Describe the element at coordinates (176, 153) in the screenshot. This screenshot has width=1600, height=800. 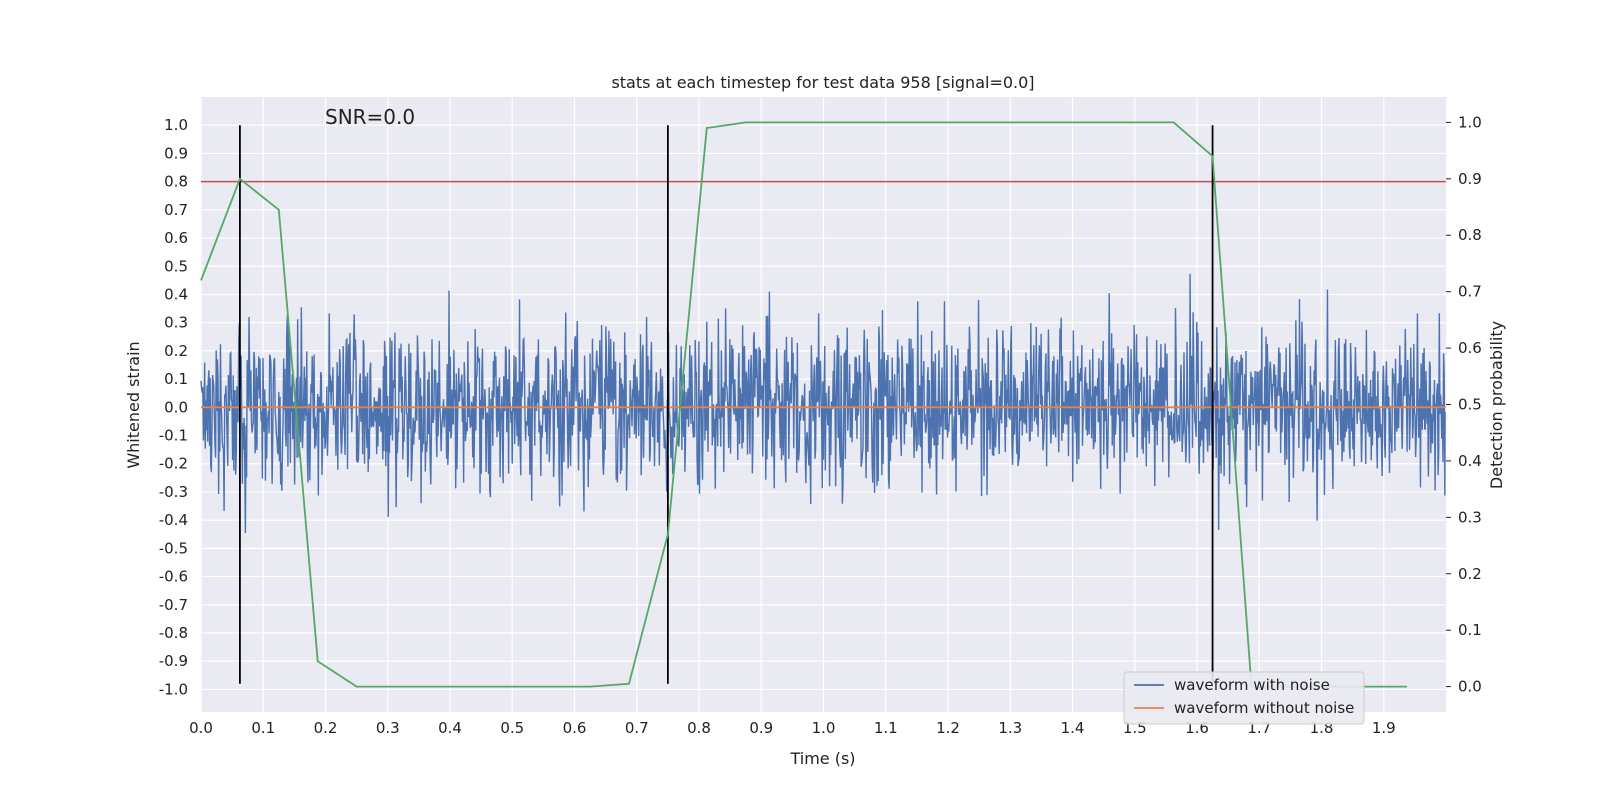
I see `y-left-tick-label: 0.9` at that location.